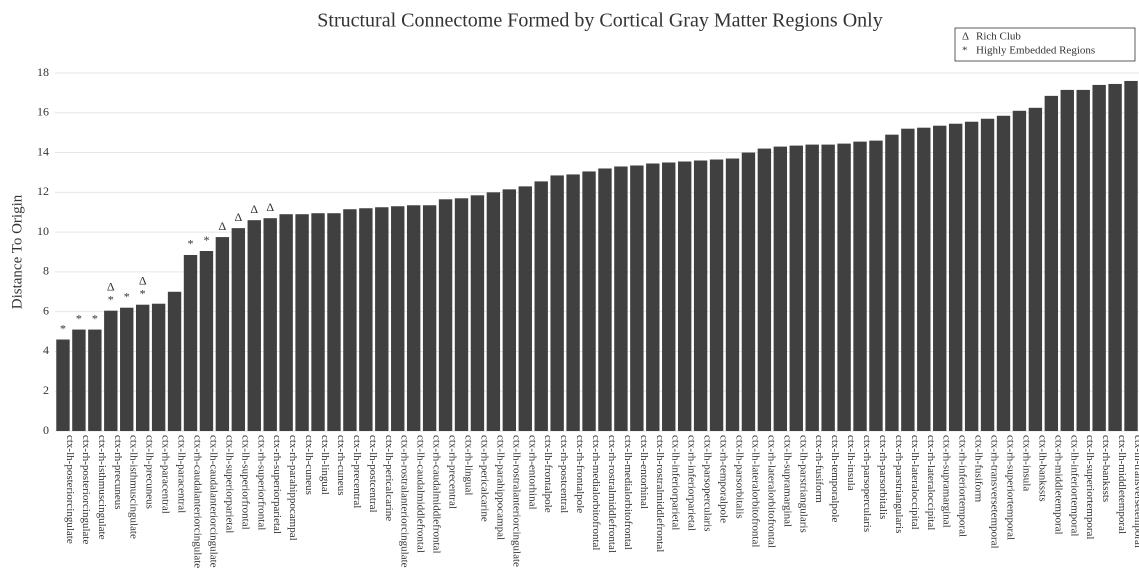  Describe the element at coordinates (373, 474) in the screenshot. I see `x-tick-label: ctx-lh-postcentral` at that location.